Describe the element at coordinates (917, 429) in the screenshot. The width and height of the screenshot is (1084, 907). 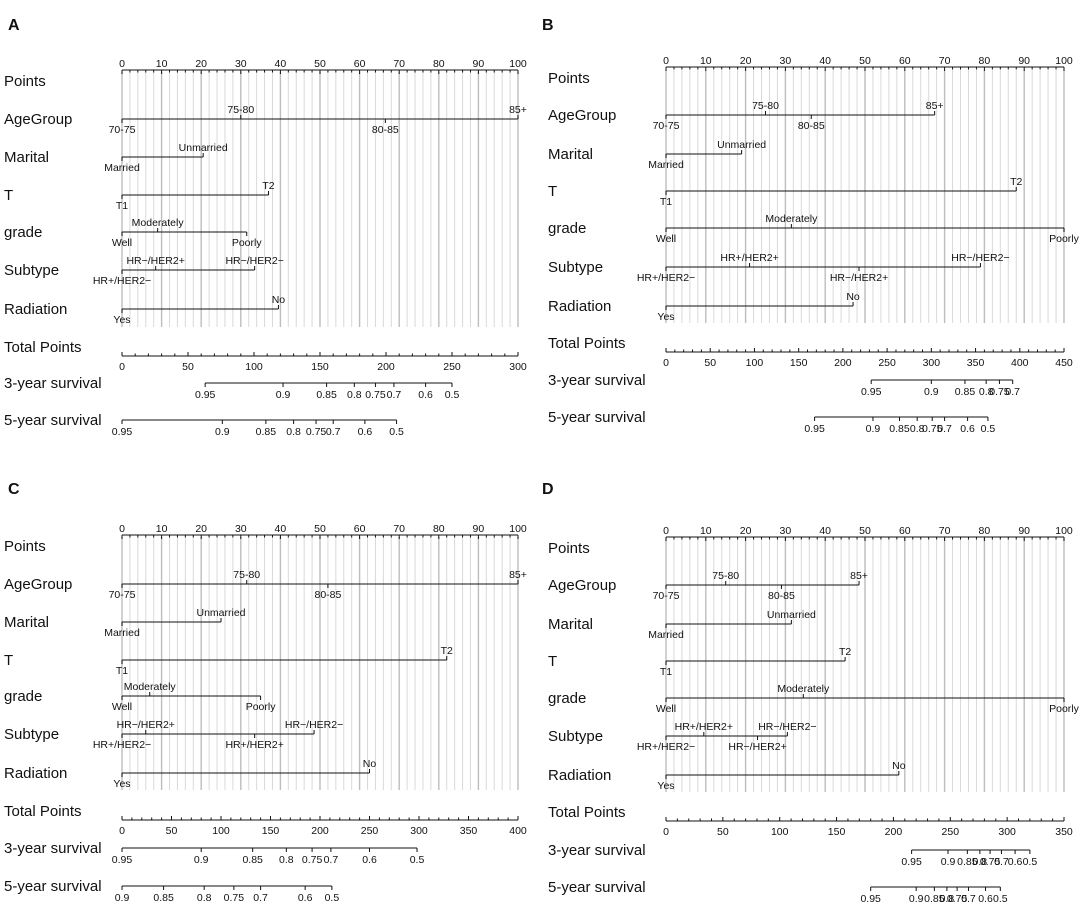
I see `survival-tick-label: 0.8` at that location.